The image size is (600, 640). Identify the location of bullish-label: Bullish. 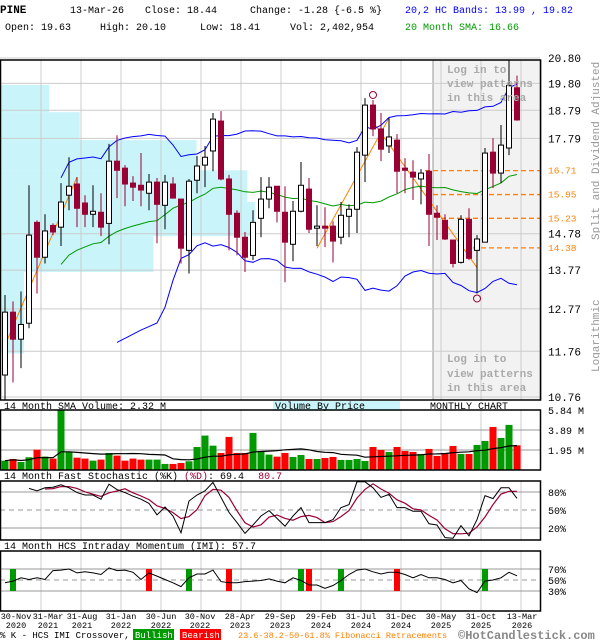
(154, 635).